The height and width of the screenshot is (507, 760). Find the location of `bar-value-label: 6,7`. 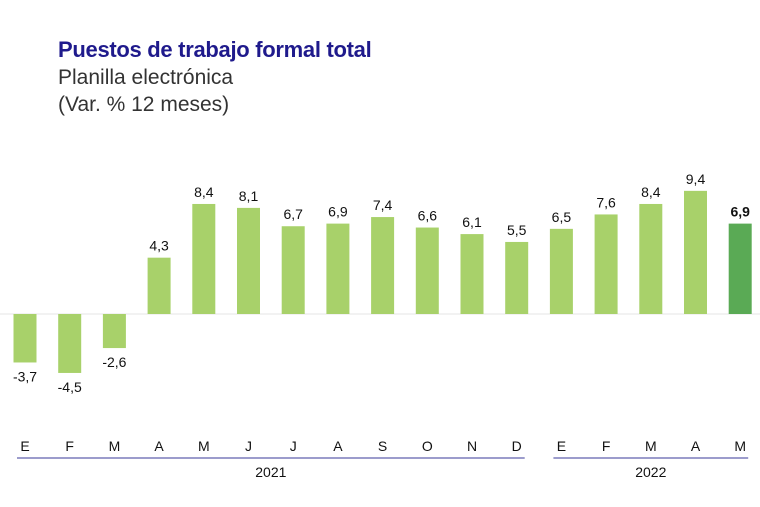

bar-value-label: 6,7 is located at coordinates (293, 214).